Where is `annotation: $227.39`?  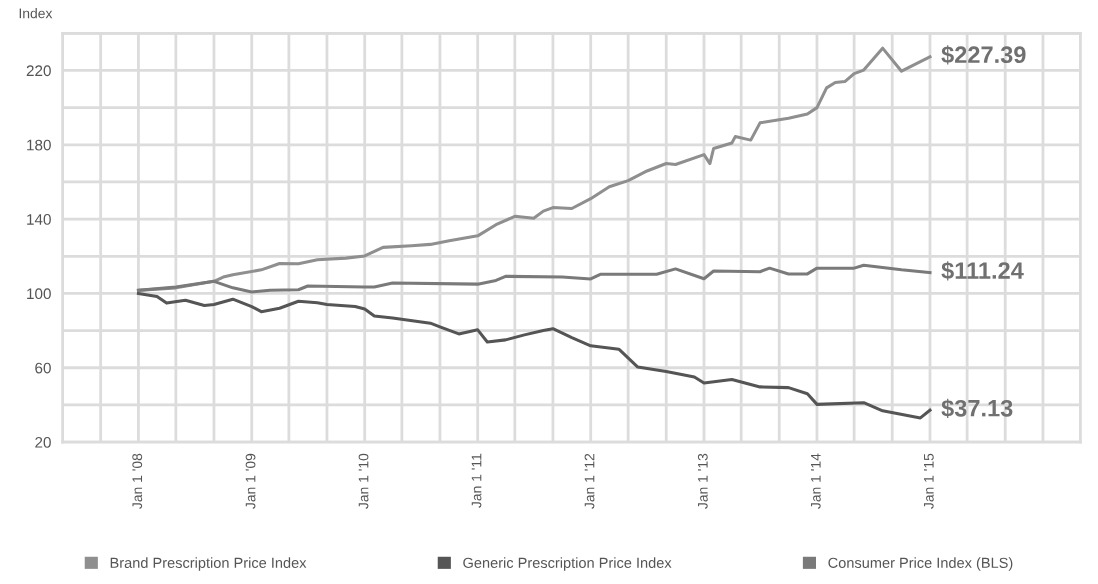
annotation: $227.39 is located at coordinates (983, 55).